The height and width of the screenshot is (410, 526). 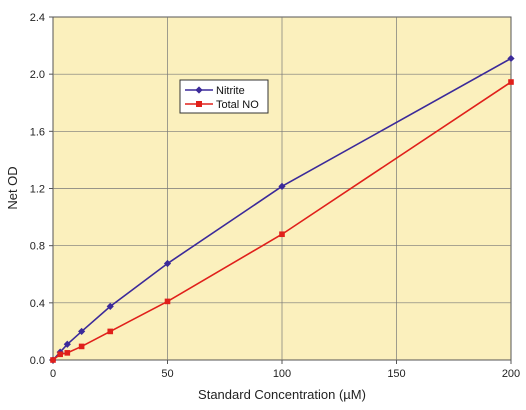 What do you see at coordinates (199, 90) in the screenshot?
I see `legend-marker-nitrite` at bounding box center [199, 90].